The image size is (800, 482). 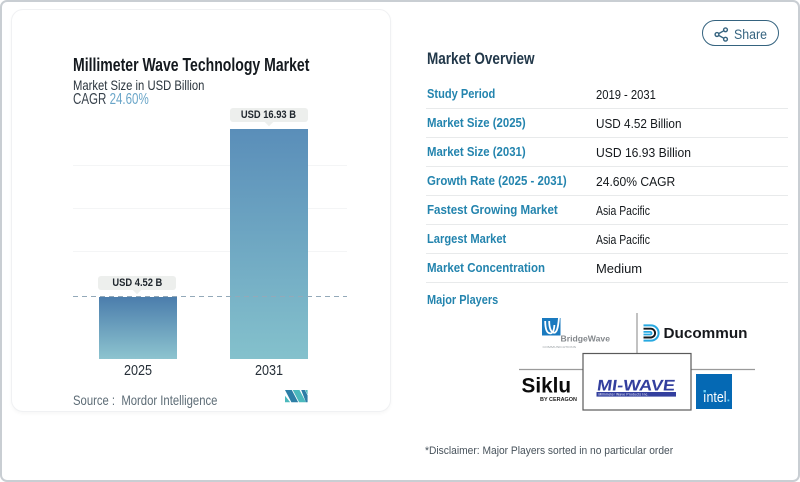 What do you see at coordinates (715, 398) in the screenshot?
I see `svg-text: ıntel` at bounding box center [715, 398].